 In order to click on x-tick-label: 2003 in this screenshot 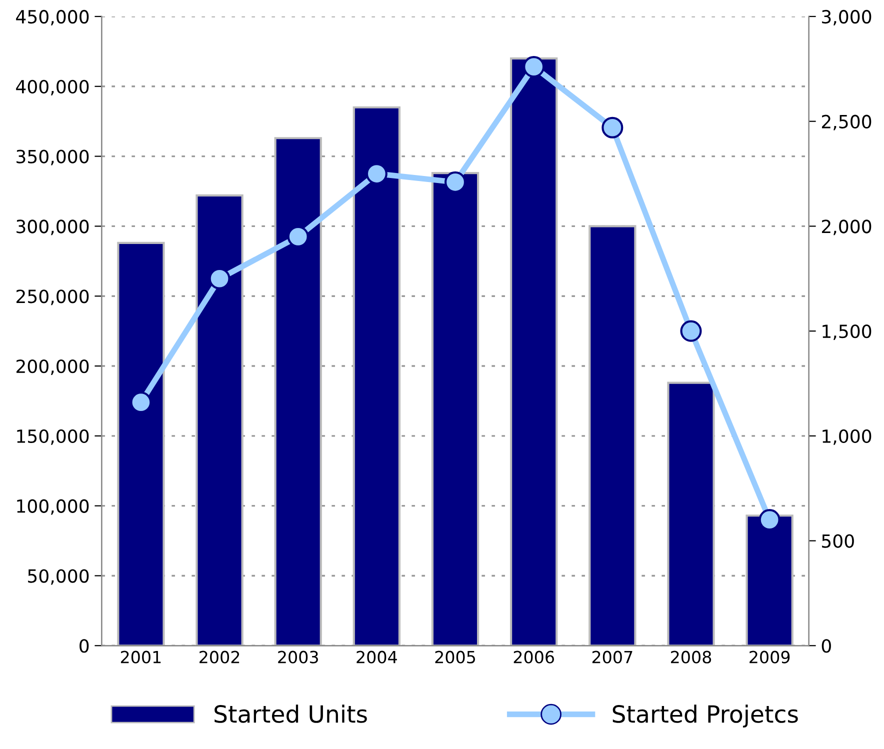, I will do `click(298, 657)`.